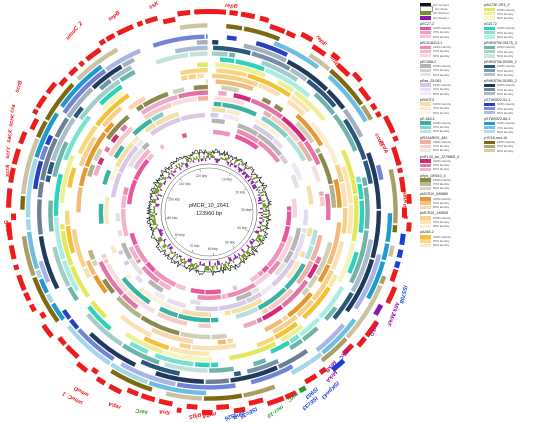 The height and width of the screenshot is (423, 550). I want to click on gc-content-track, so click(209, 212).